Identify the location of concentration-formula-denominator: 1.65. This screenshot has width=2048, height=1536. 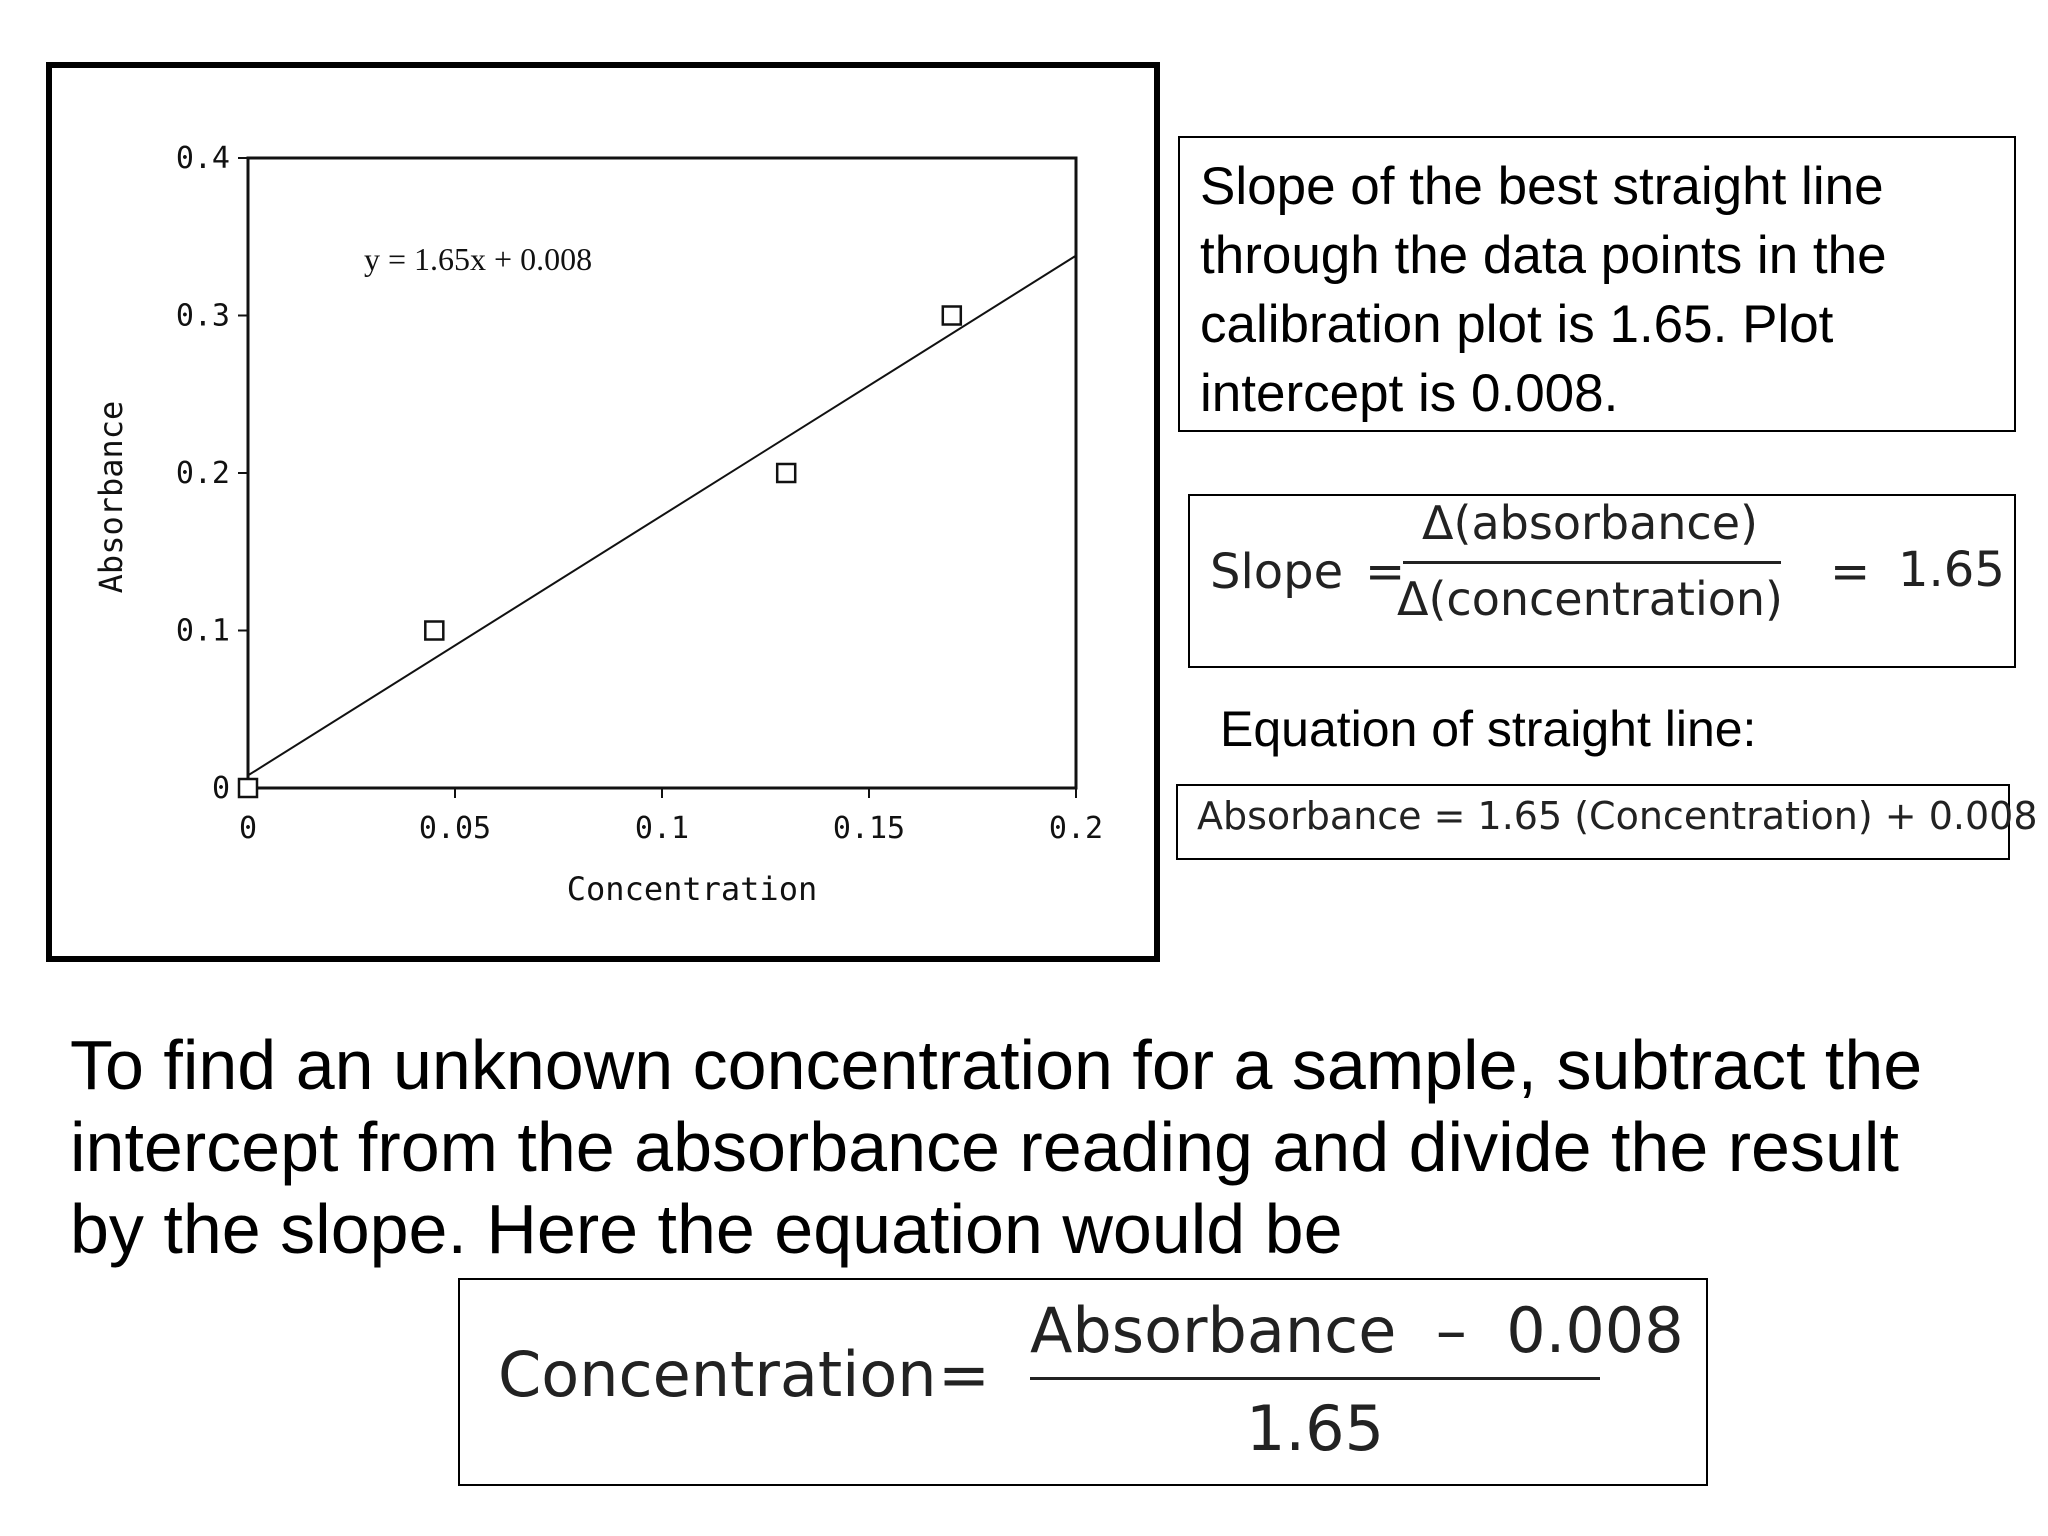
(1315, 1428).